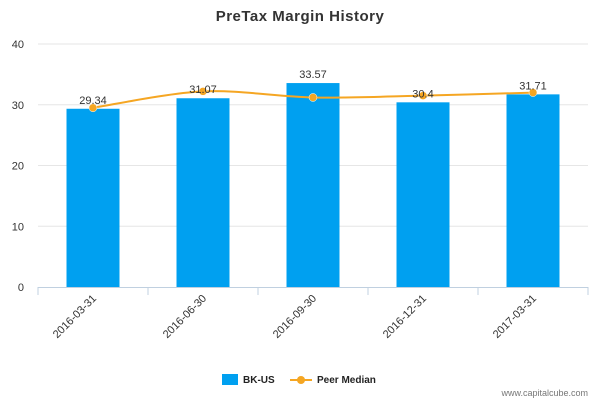 This screenshot has height=400, width=600. What do you see at coordinates (405, 317) in the screenshot?
I see `x-tick-label: 2016-12-31` at bounding box center [405, 317].